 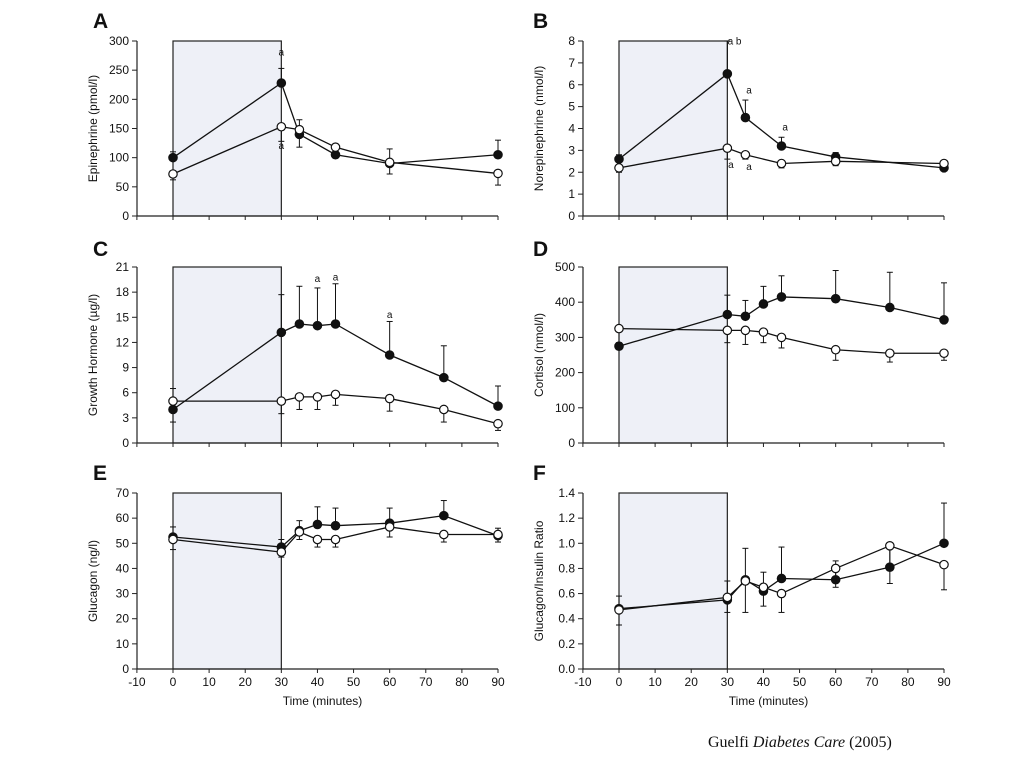 I want to click on x-tick-label: 80, so click(x=462, y=682).